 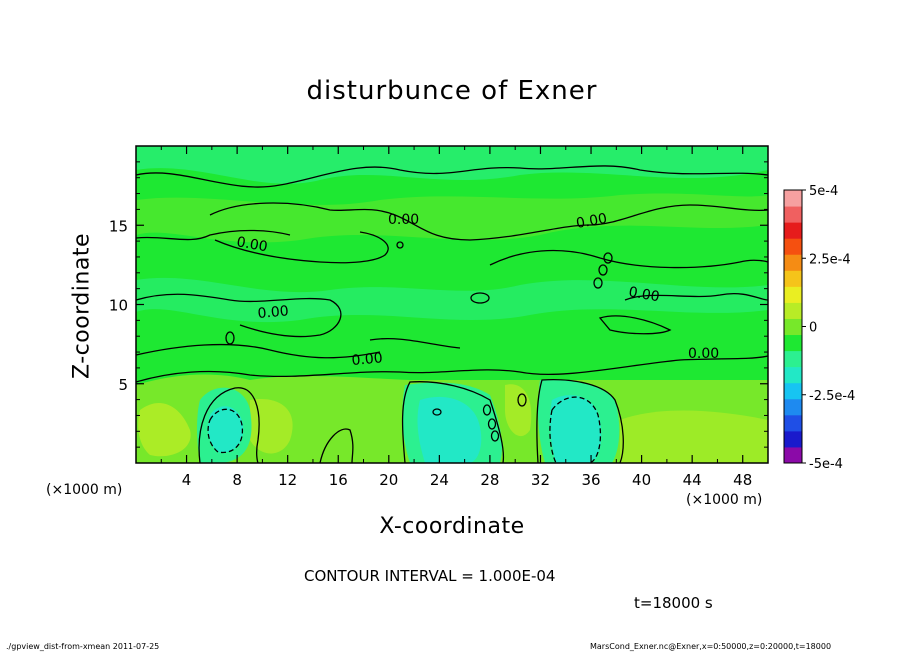 I want to click on x-unit-label-left: (×1000 m), so click(x=84, y=490).